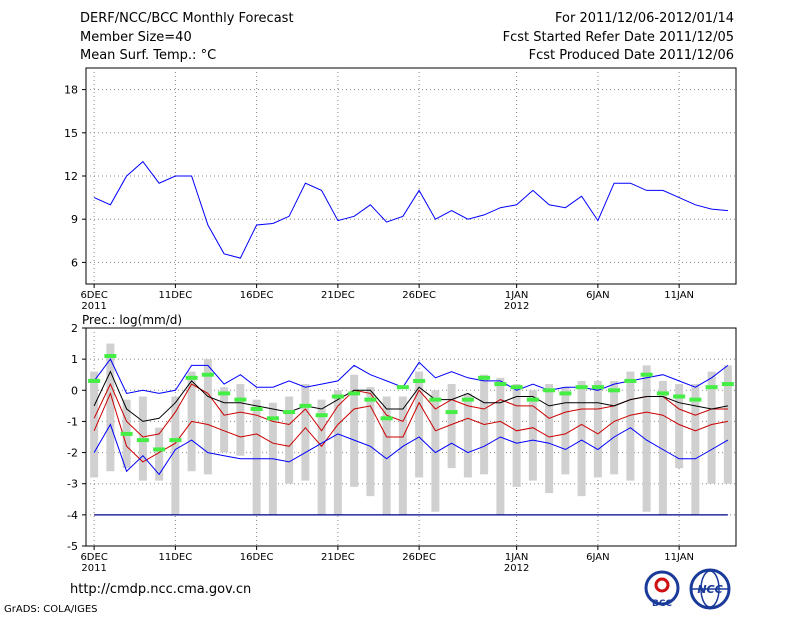  I want to click on y-tick-label: -2, so click(72, 453).